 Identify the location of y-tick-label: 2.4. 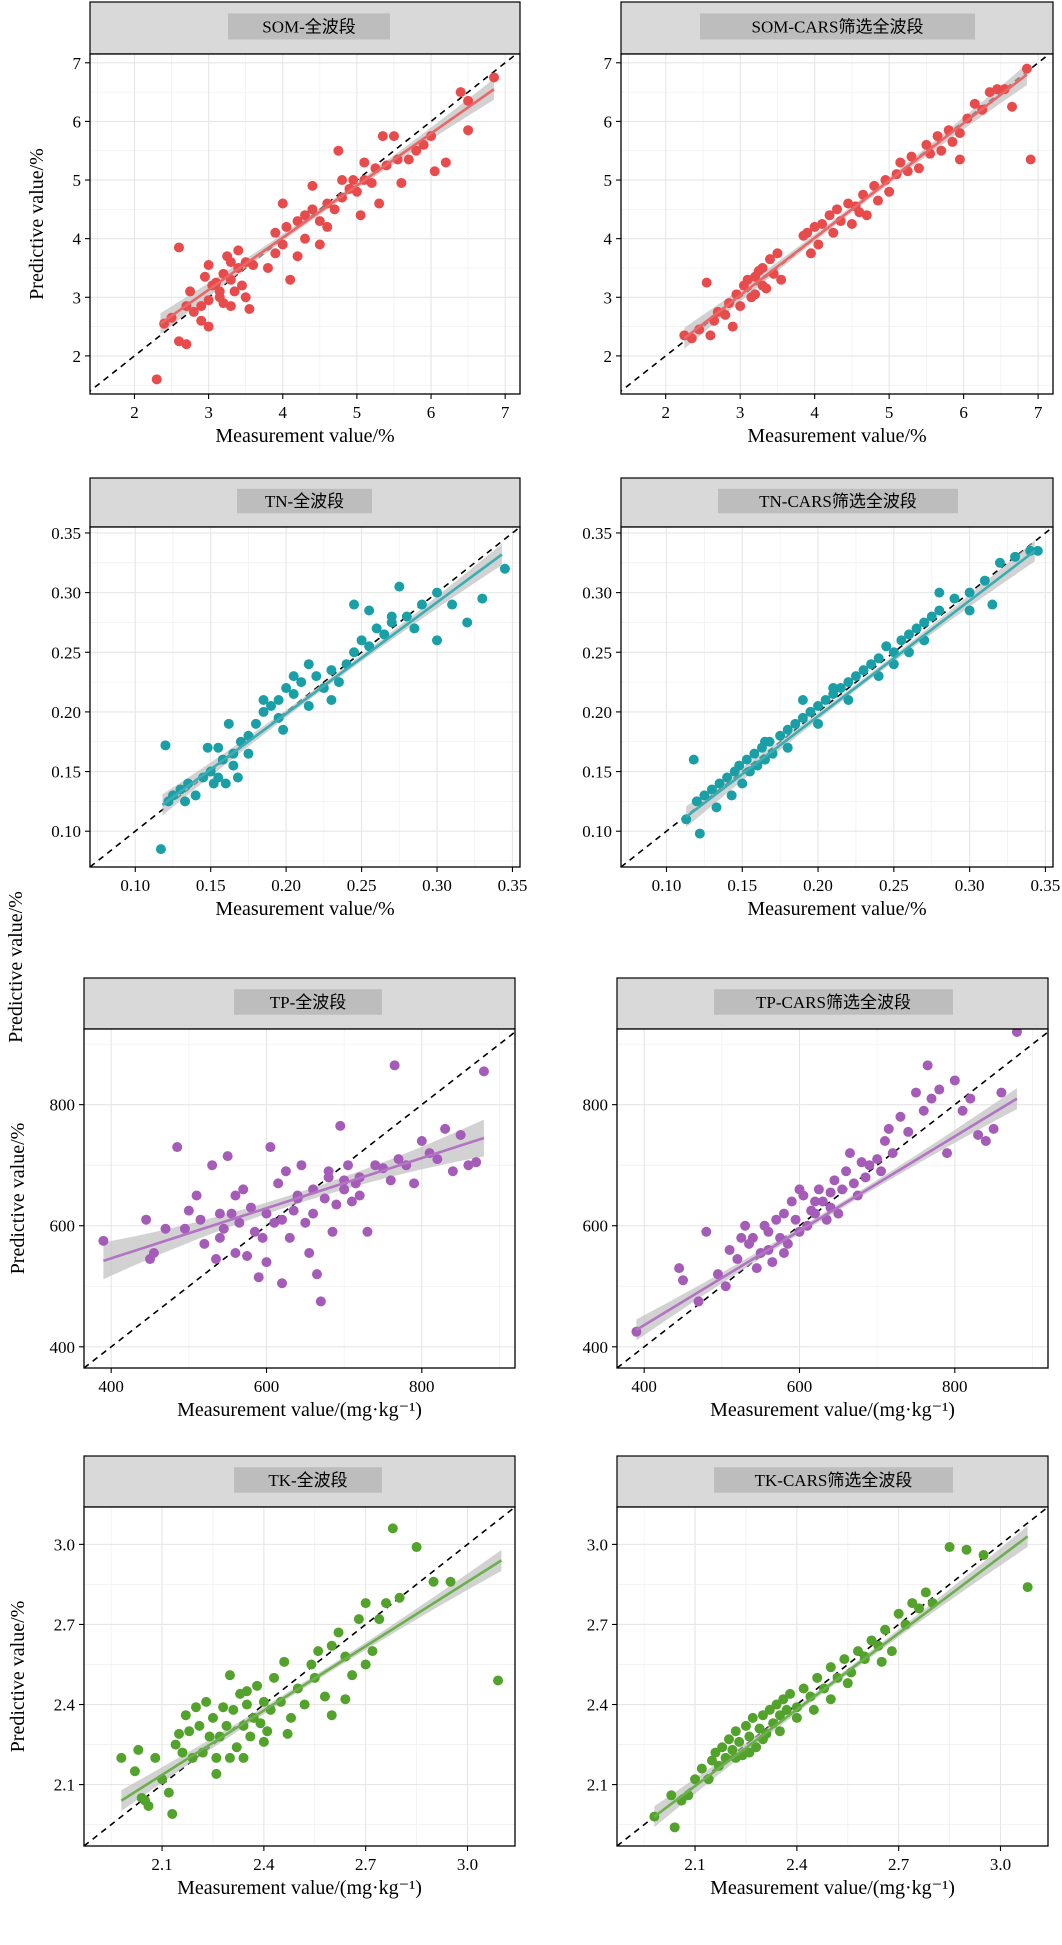
(598, 1705).